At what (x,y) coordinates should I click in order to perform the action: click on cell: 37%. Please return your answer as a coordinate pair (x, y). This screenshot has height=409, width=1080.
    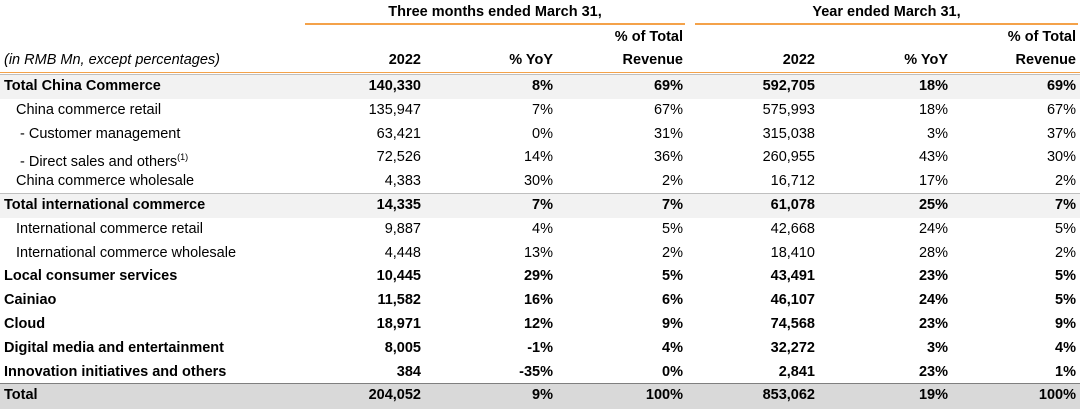
    Looking at the image, I should click on (1061, 133).